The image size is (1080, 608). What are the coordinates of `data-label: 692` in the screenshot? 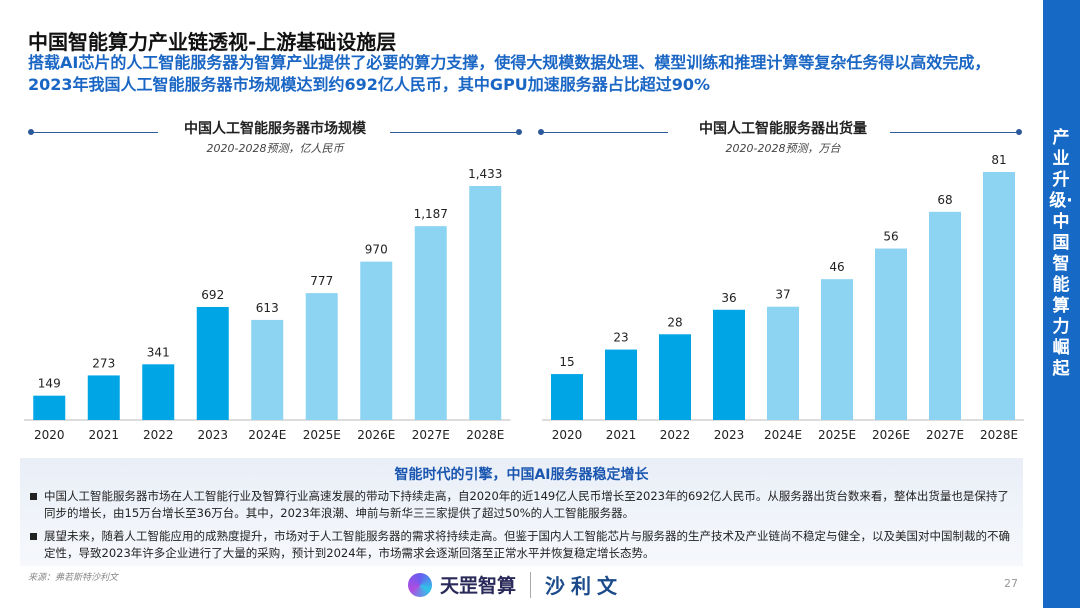 It's located at (212, 295).